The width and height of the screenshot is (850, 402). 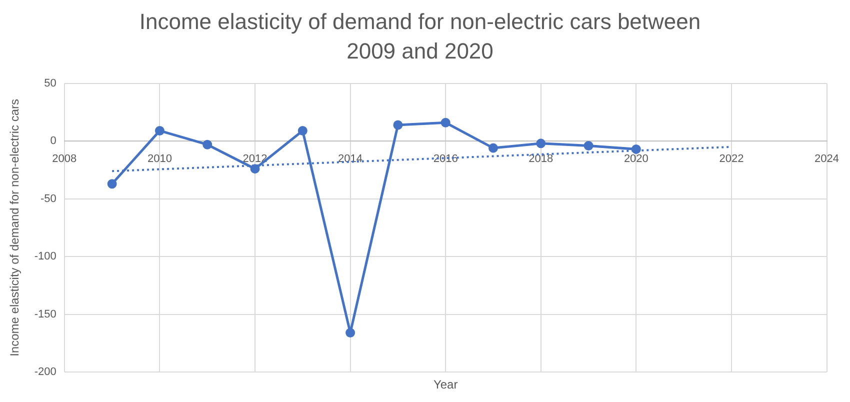 I want to click on y-tick-label: 0, so click(x=53, y=141).